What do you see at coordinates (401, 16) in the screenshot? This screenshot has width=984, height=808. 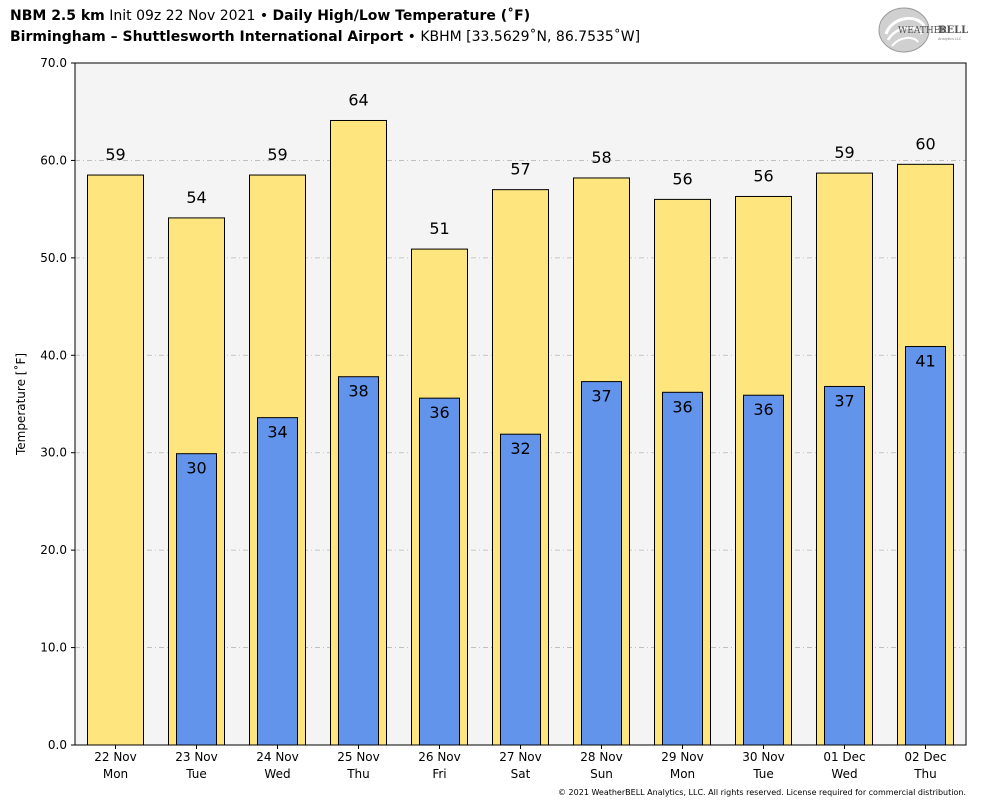 I see `chart-title: Daily High/Low Temperature (˚F)` at bounding box center [401, 16].